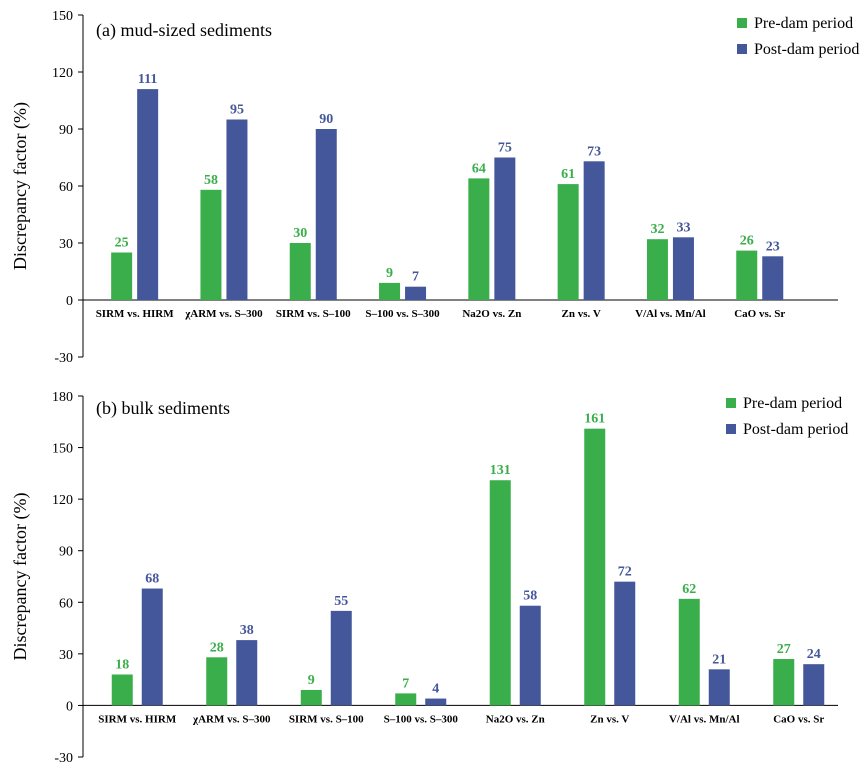 The width and height of the screenshot is (863, 768). Describe the element at coordinates (719, 659) in the screenshot. I see `data-label: 21` at that location.